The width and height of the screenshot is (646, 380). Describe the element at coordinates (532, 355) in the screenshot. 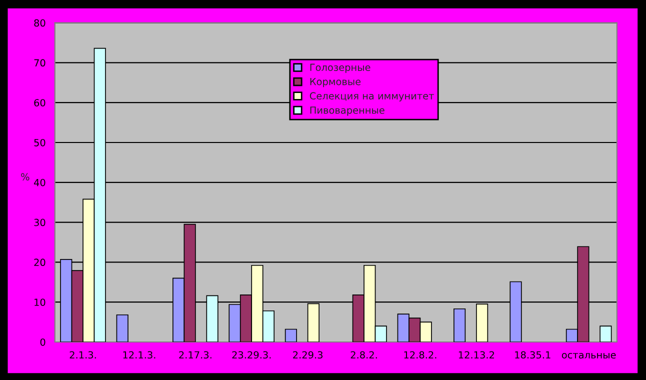

I see `x-tick-label: 18.35.1` at that location.